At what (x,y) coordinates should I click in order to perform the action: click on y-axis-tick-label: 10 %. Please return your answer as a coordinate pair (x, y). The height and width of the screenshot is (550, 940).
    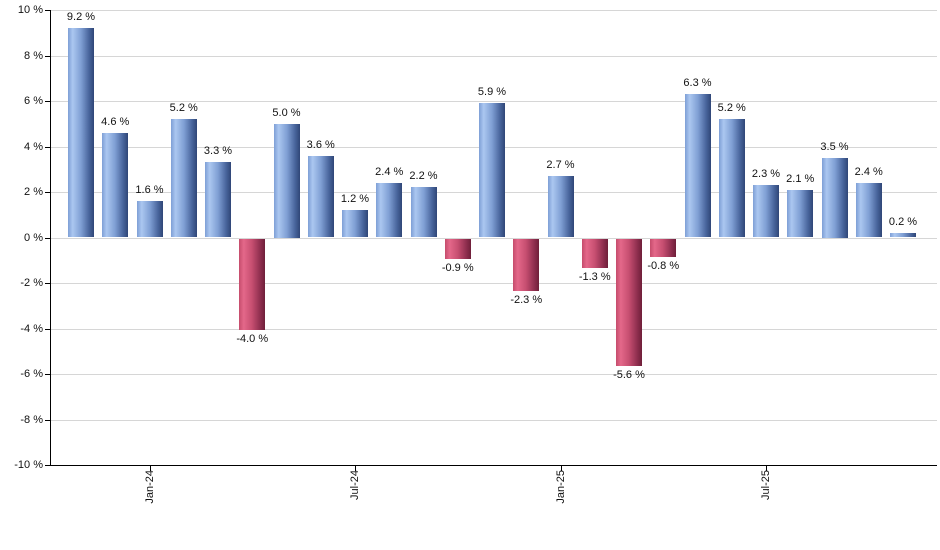
    Looking at the image, I should click on (30, 10).